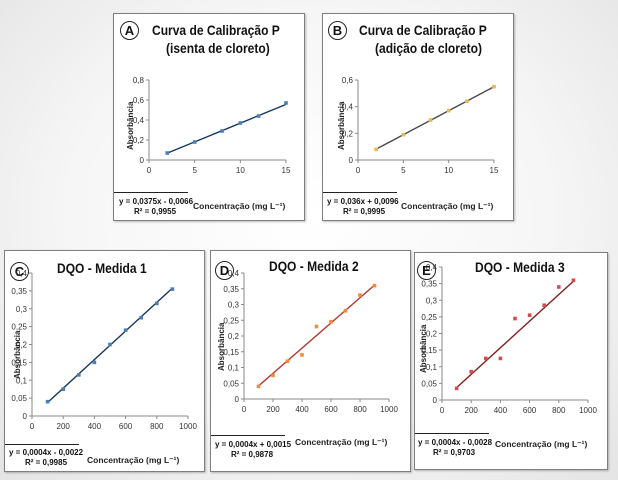  Describe the element at coordinates (129, 30) in the screenshot. I see `panel-label-badge: A` at that location.